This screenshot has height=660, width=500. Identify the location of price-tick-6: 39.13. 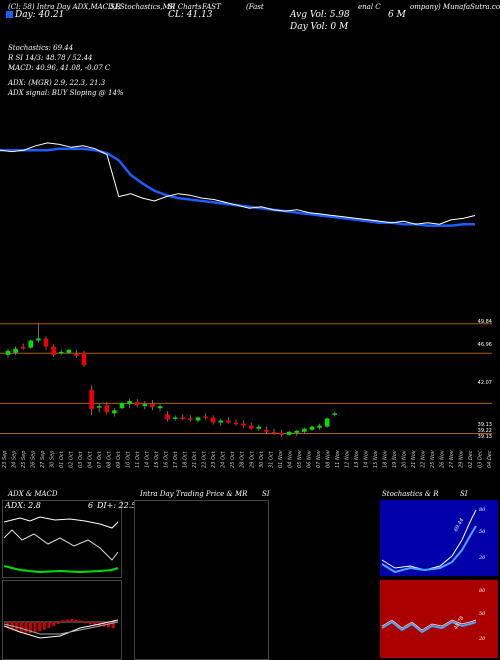
(484, 437).